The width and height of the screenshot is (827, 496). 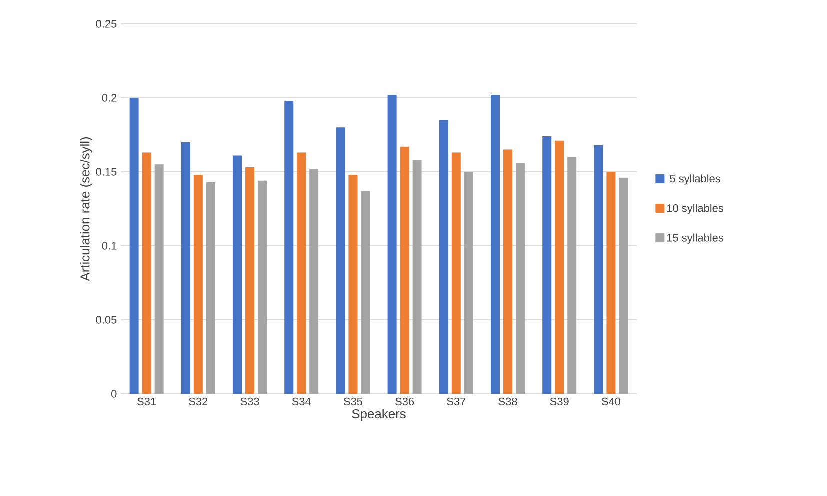 I want to click on x-axis-title: Speakers, so click(x=379, y=415).